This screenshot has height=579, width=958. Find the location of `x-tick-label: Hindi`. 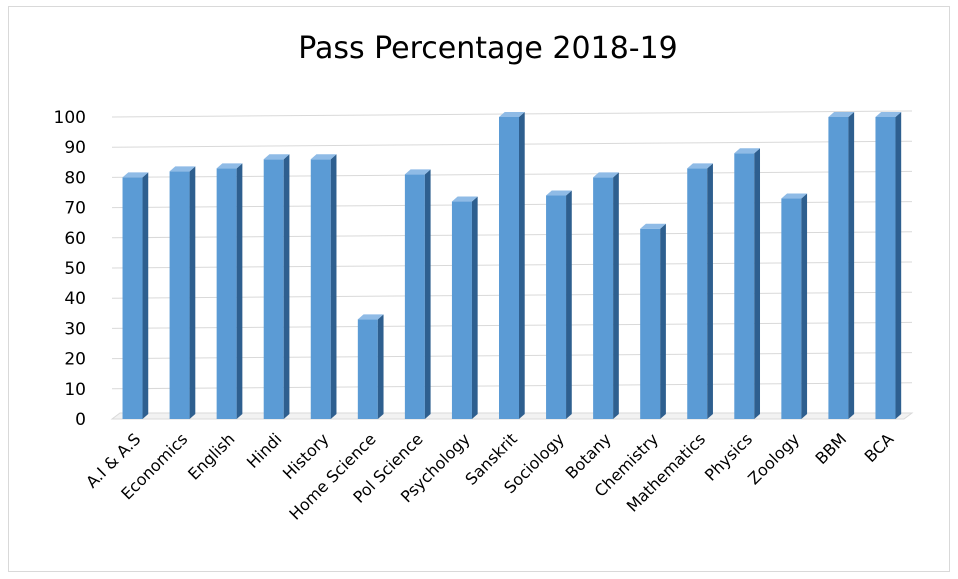

x-tick-label: Hindi is located at coordinates (264, 450).